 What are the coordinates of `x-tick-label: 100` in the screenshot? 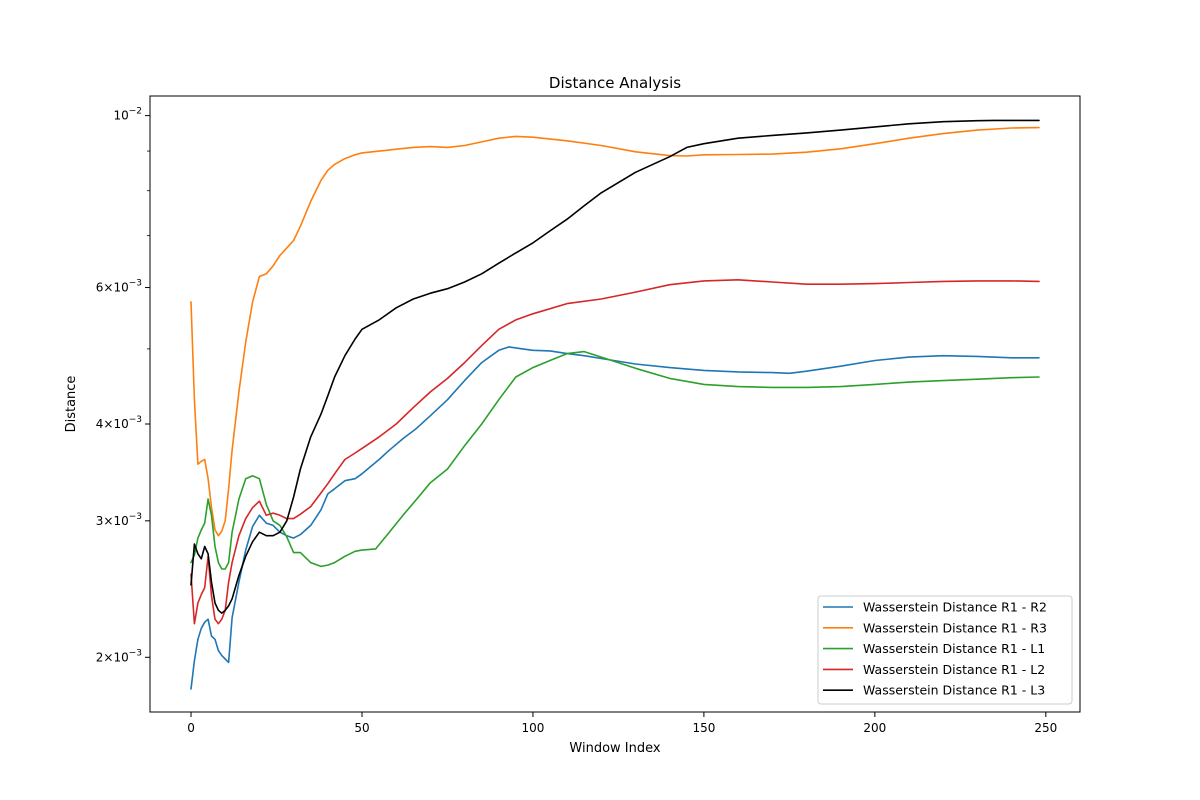 It's located at (532, 728).